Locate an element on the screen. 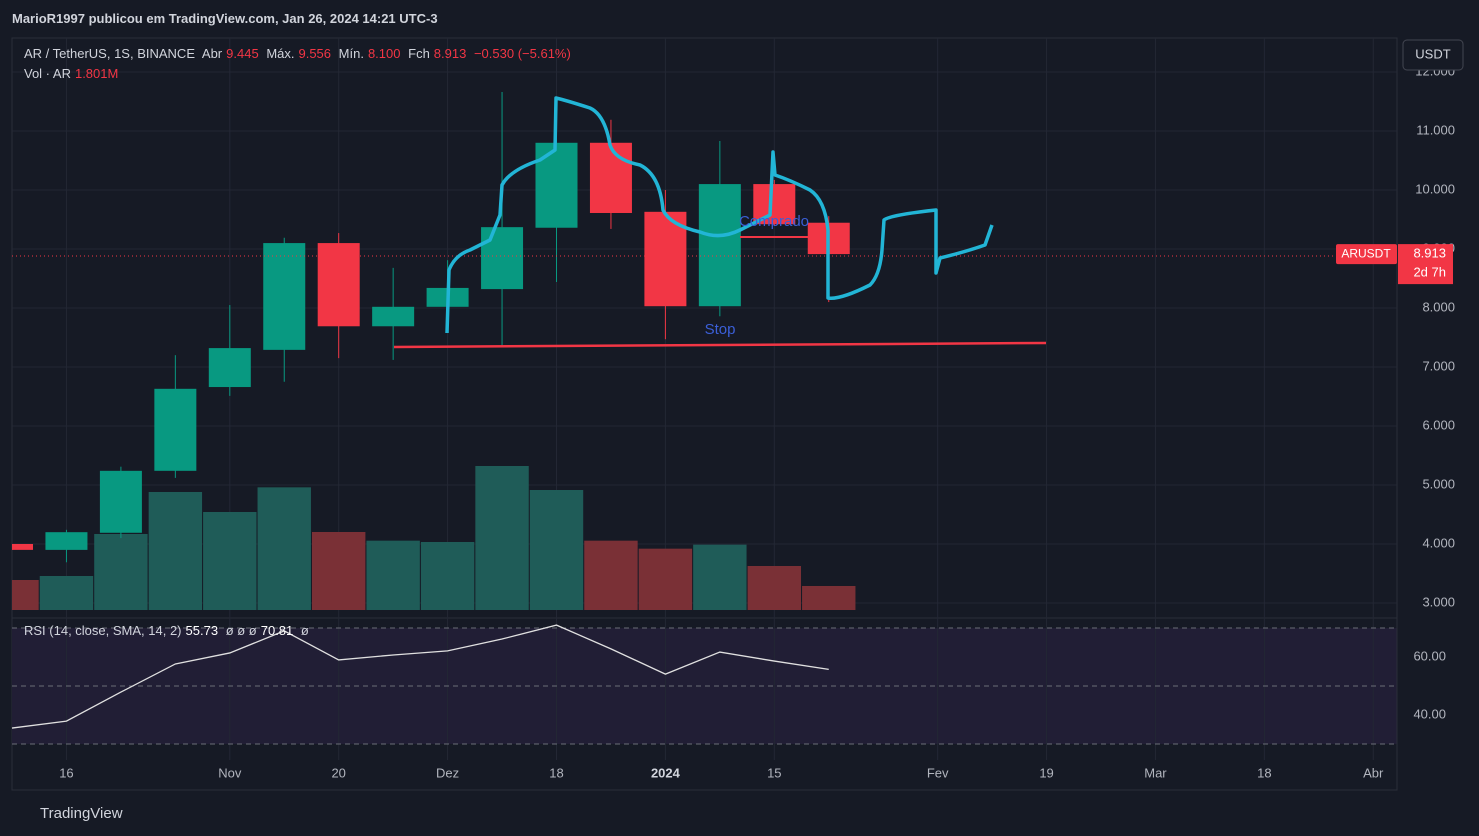  ohlc-value: 8.100 is located at coordinates (384, 53).